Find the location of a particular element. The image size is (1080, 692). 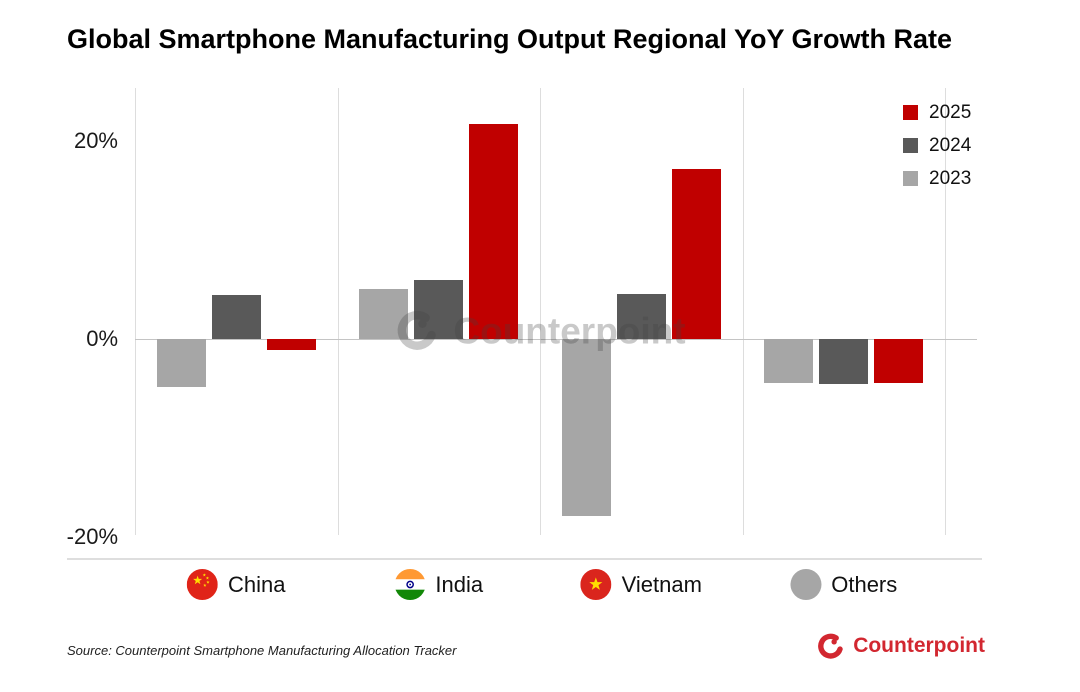

bar-china-2025 is located at coordinates (291, 344).